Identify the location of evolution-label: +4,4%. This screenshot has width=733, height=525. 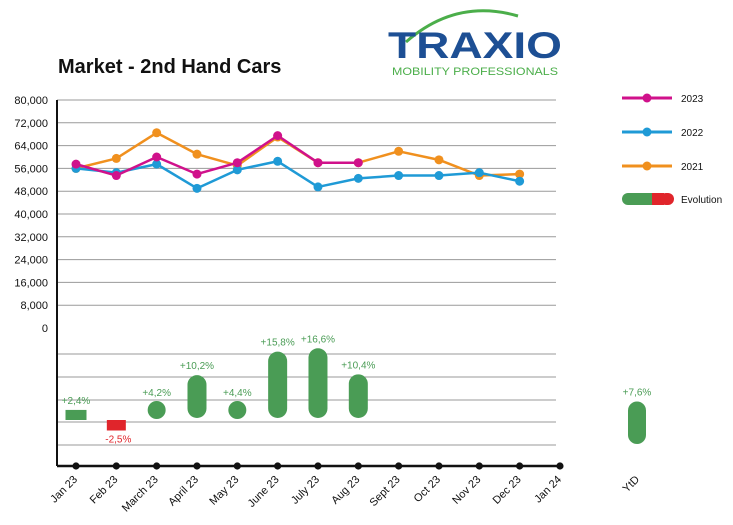
(237, 393).